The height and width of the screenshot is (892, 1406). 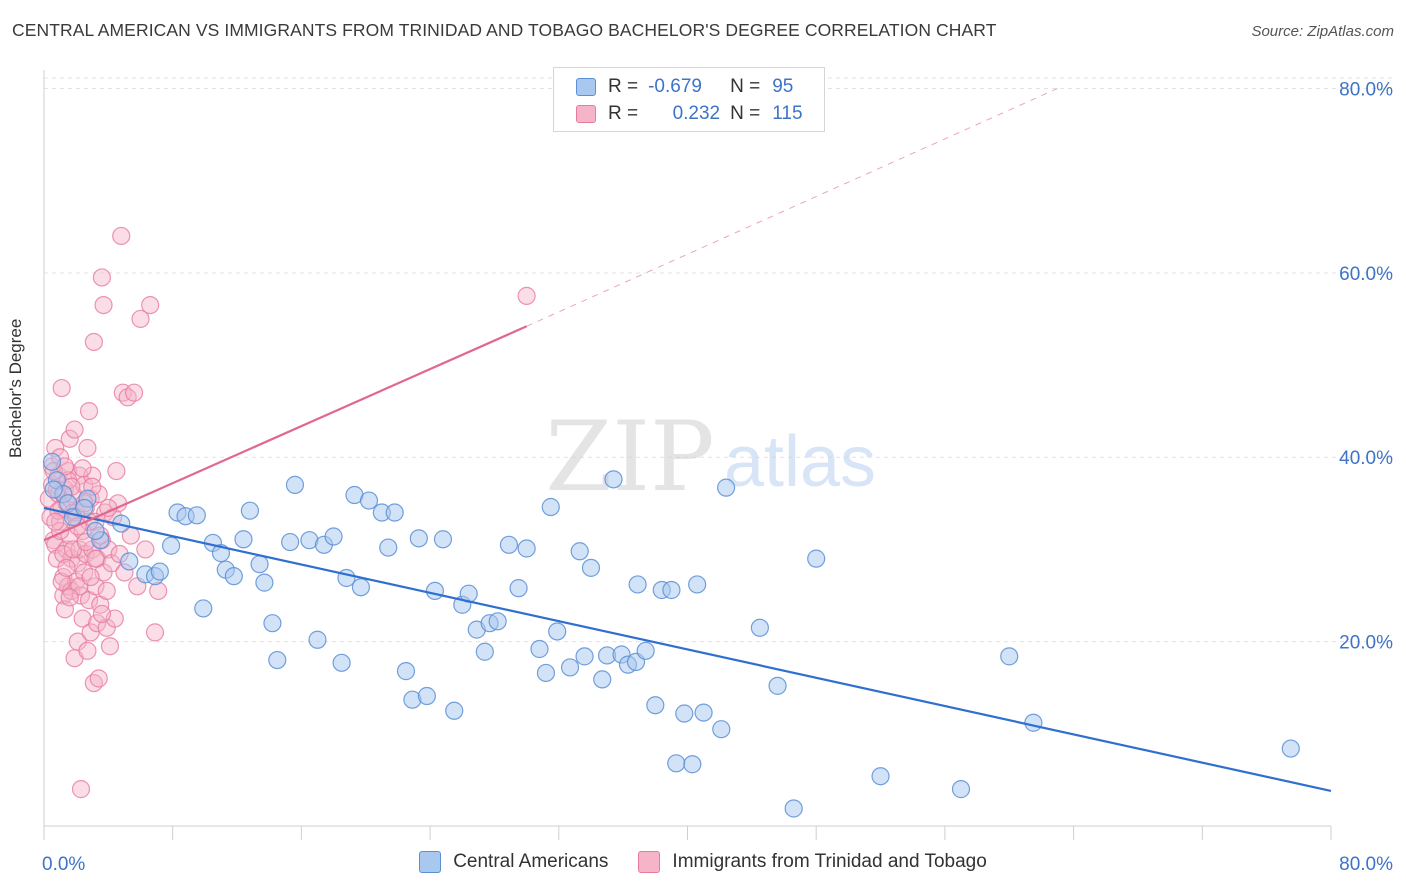 What do you see at coordinates (800, 462) in the screenshot?
I see `watermark-atlas: atlas` at bounding box center [800, 462].